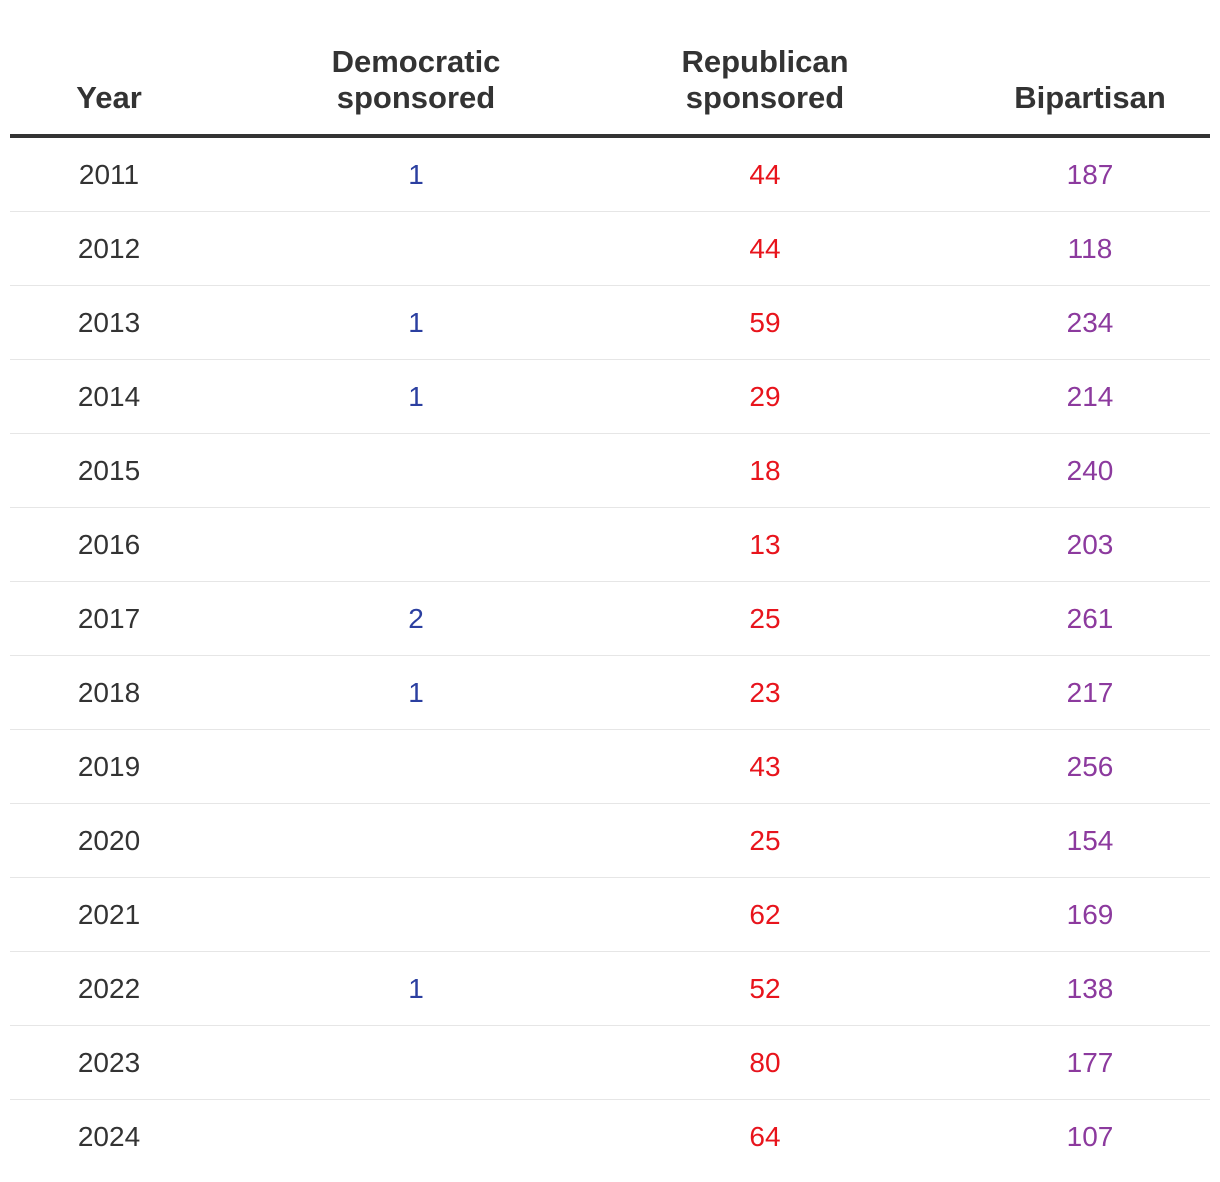  I want to click on cell-bipartisan: 256, so click(1090, 766).